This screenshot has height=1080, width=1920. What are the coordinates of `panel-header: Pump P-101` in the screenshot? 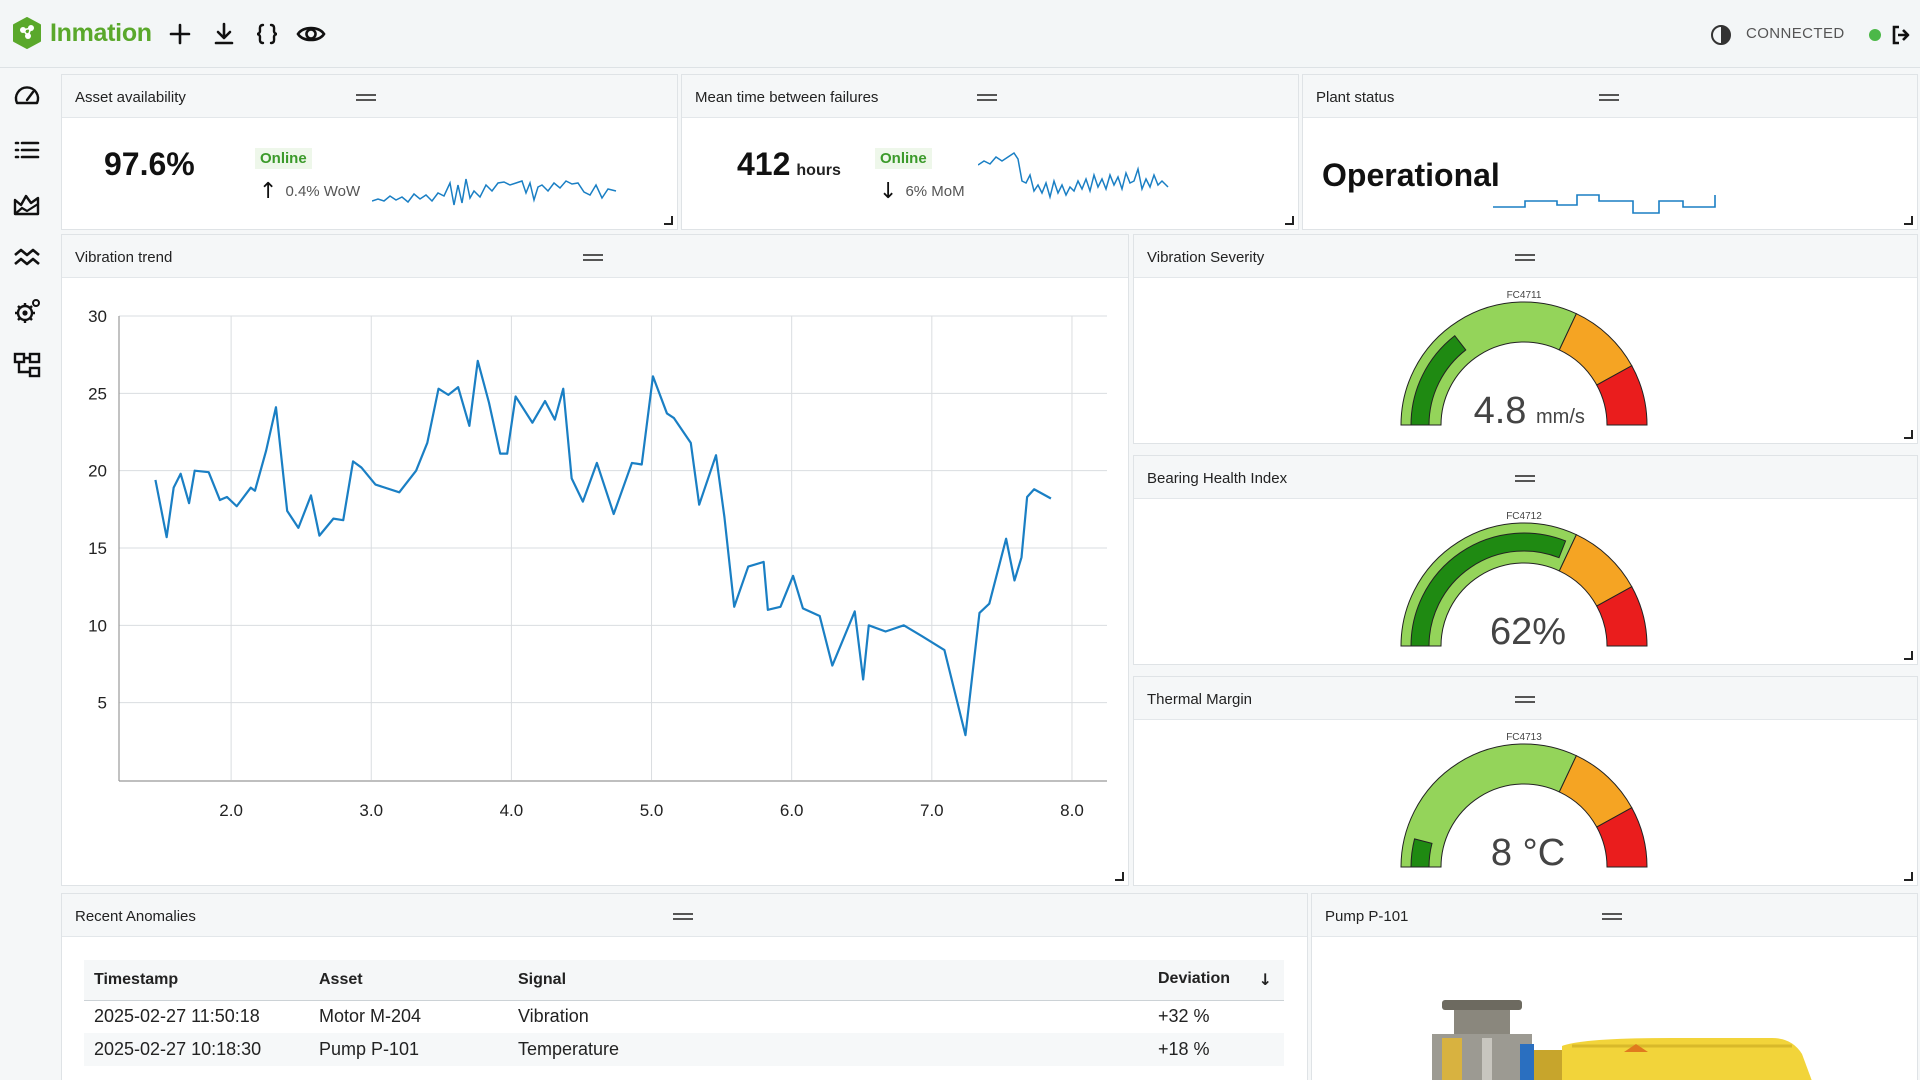 It's located at (1614, 915).